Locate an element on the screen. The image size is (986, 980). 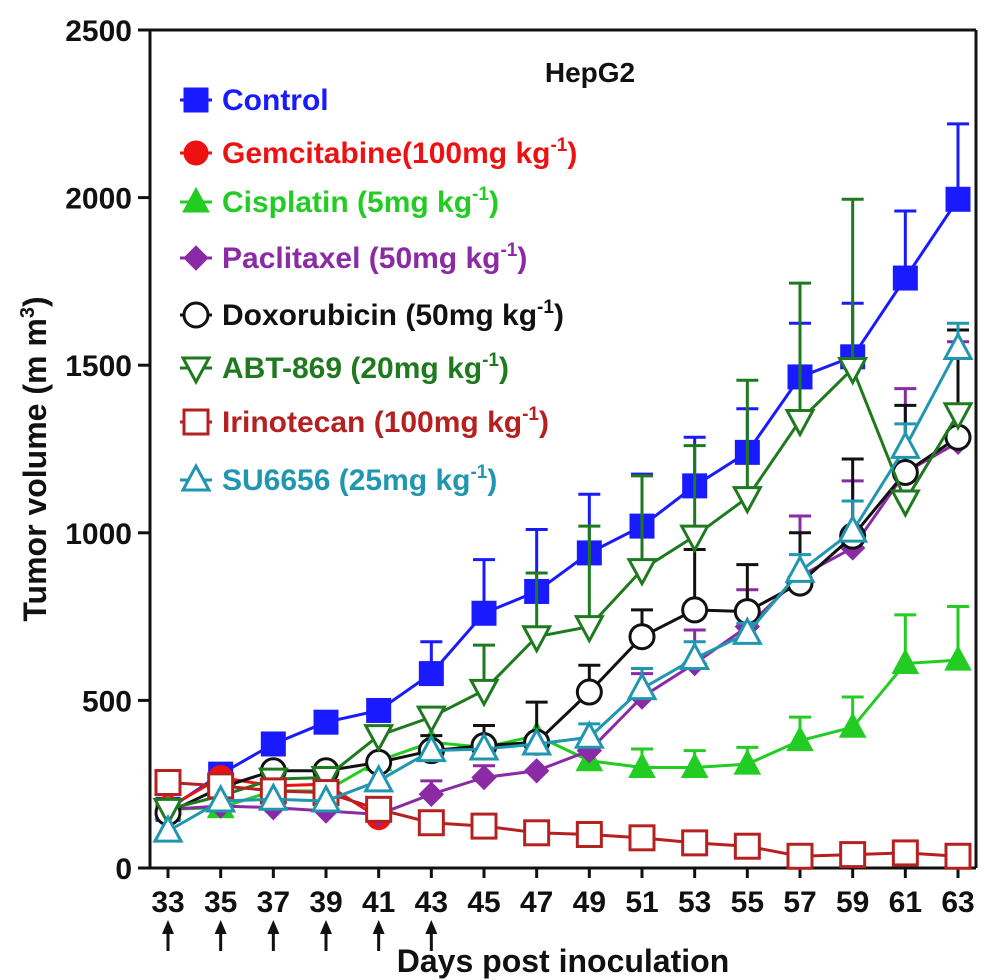
x-tick-label: 33 is located at coordinates (167, 902).